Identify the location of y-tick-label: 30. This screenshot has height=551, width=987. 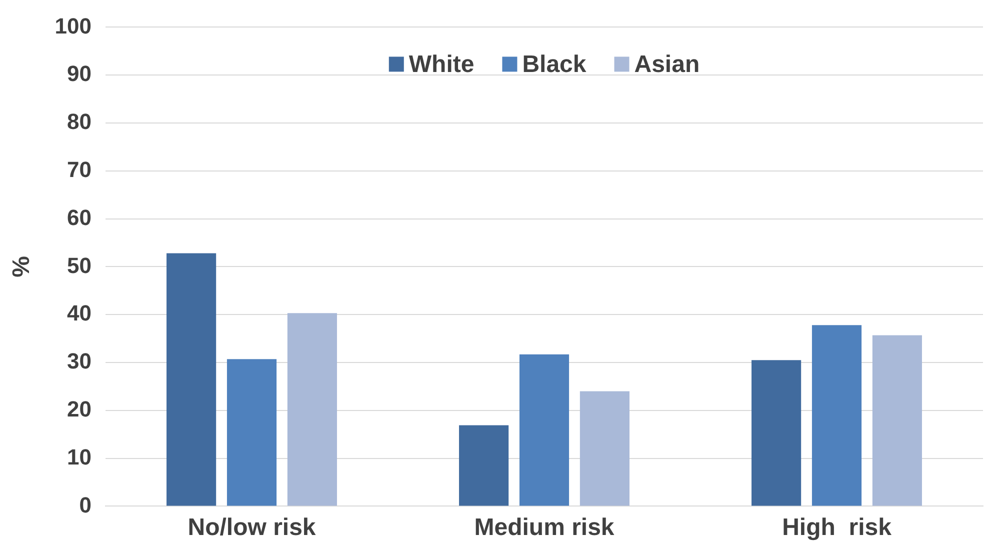
(79, 361).